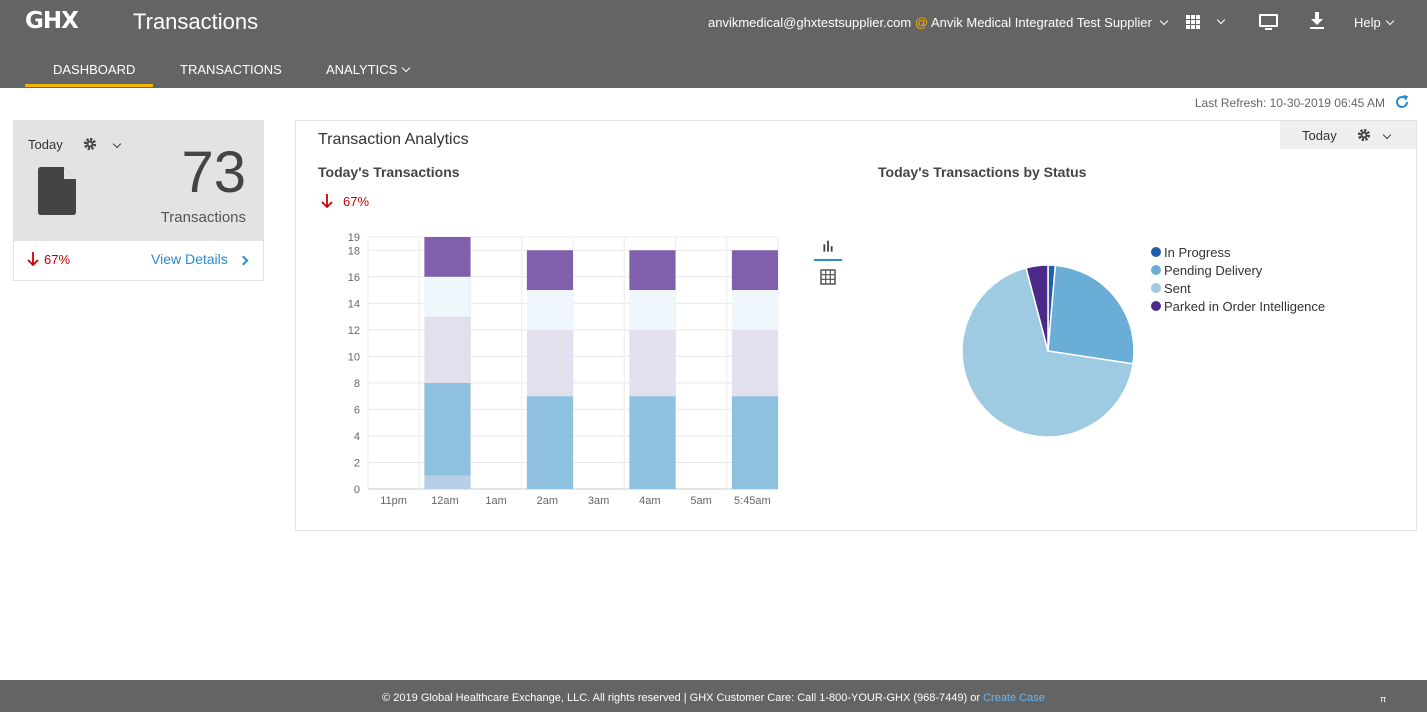 This screenshot has height=712, width=1427. Describe the element at coordinates (357, 437) in the screenshot. I see `y-tick-label: 4` at that location.